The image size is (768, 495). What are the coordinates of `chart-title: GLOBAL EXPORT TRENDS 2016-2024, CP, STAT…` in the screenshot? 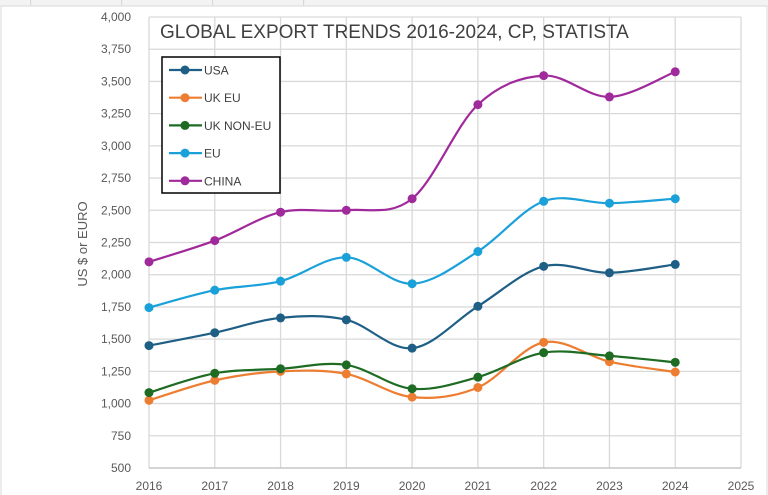 It's located at (394, 32).